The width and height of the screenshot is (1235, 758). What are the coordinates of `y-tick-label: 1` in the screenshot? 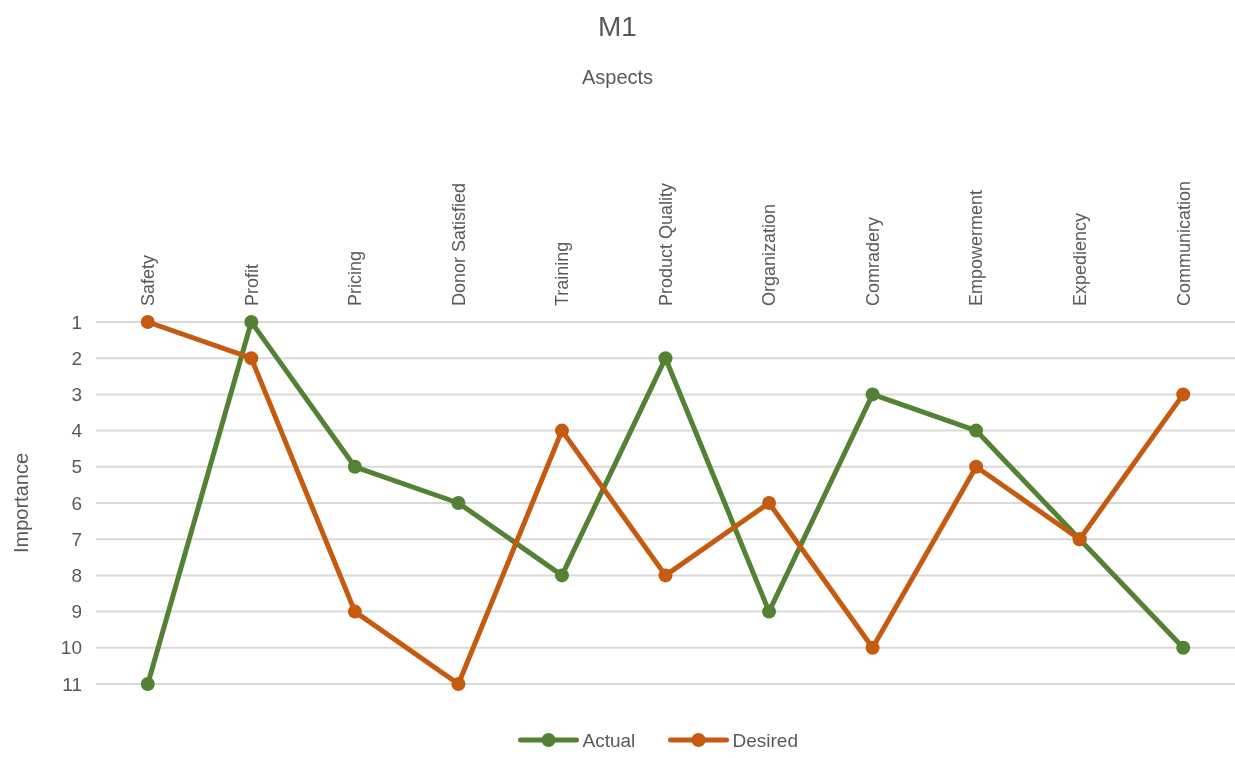 It's located at (76, 322).